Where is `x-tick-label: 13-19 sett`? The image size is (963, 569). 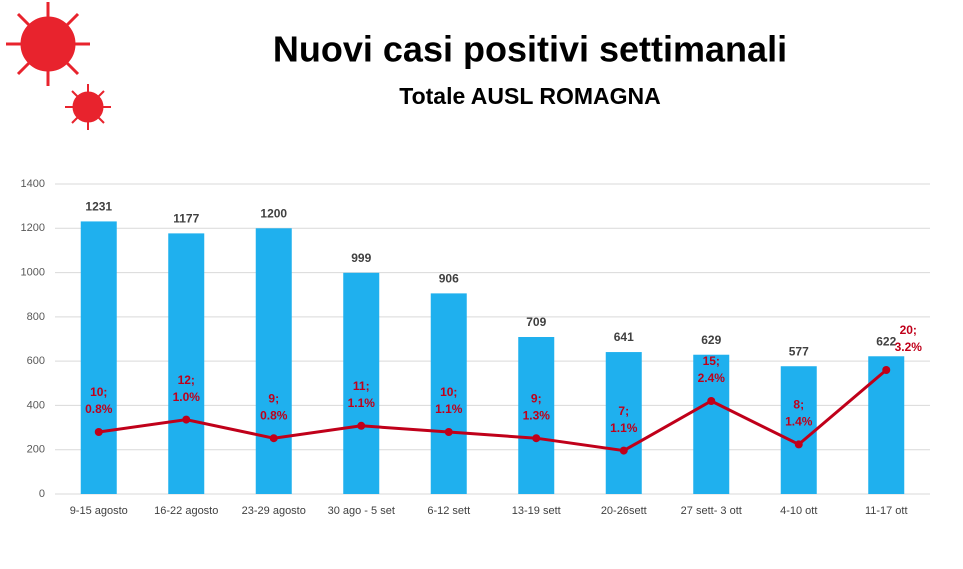 x-tick-label: 13-19 sett is located at coordinates (536, 511).